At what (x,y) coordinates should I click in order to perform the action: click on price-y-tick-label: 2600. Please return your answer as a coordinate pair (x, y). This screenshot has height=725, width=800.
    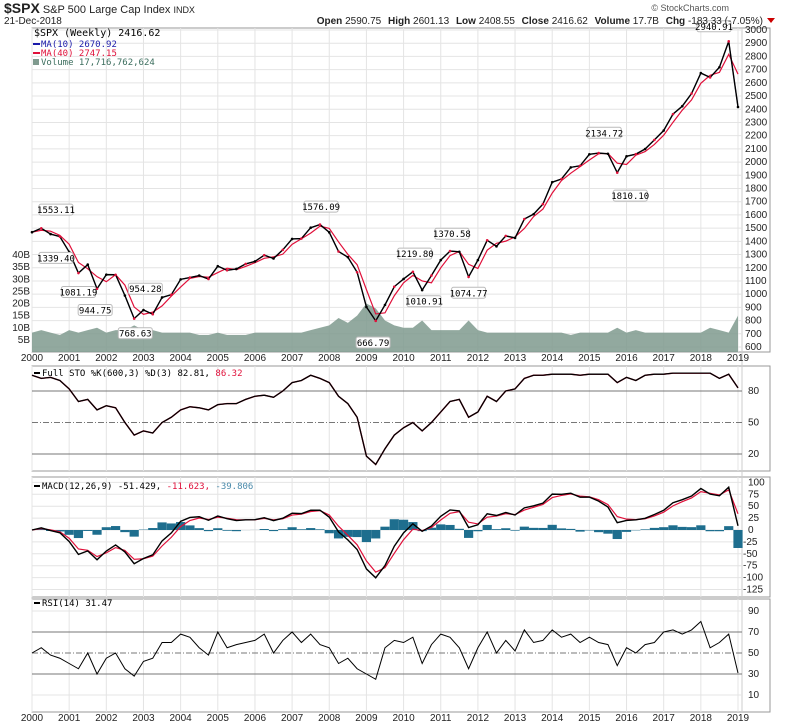
    Looking at the image, I should click on (756, 83).